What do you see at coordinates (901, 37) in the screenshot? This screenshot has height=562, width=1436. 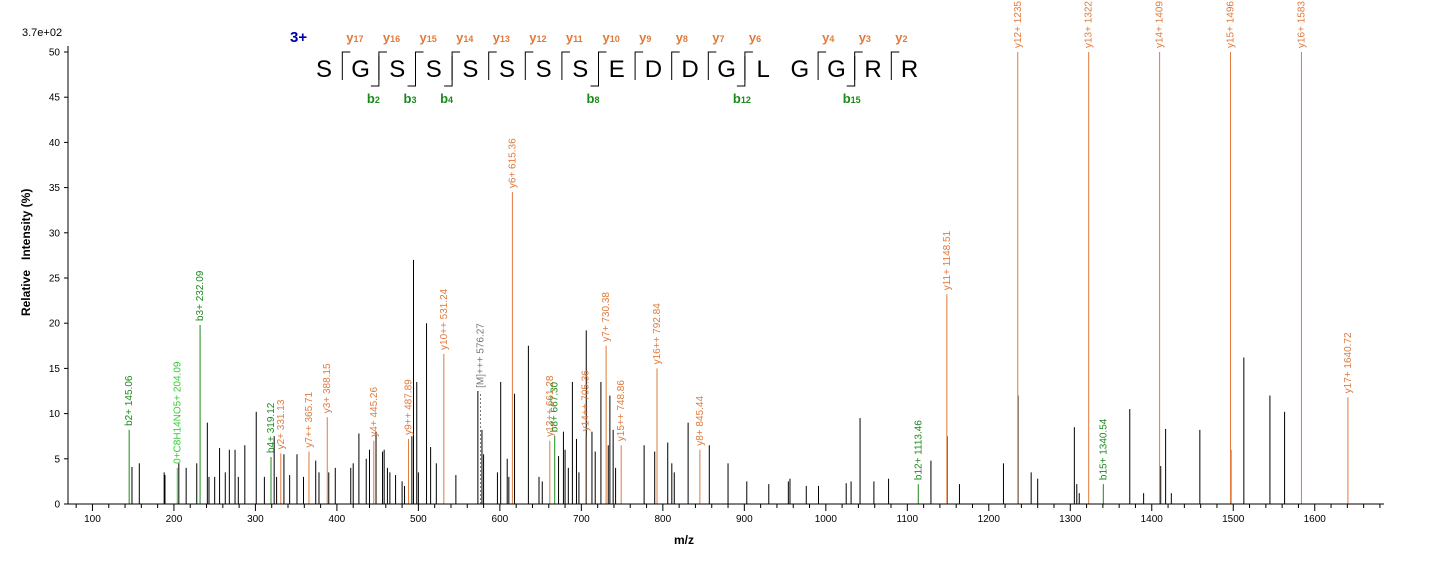 I see `y-ion-label: y2` at bounding box center [901, 37].